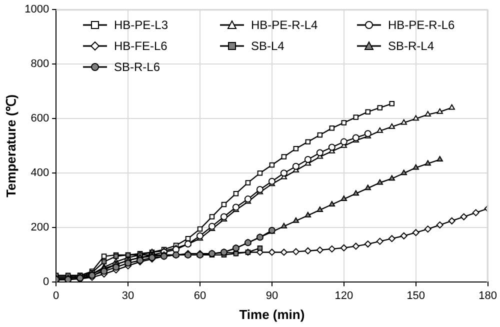  Describe the element at coordinates (56, 296) in the screenshot. I see `x-tick-label: 0` at that location.